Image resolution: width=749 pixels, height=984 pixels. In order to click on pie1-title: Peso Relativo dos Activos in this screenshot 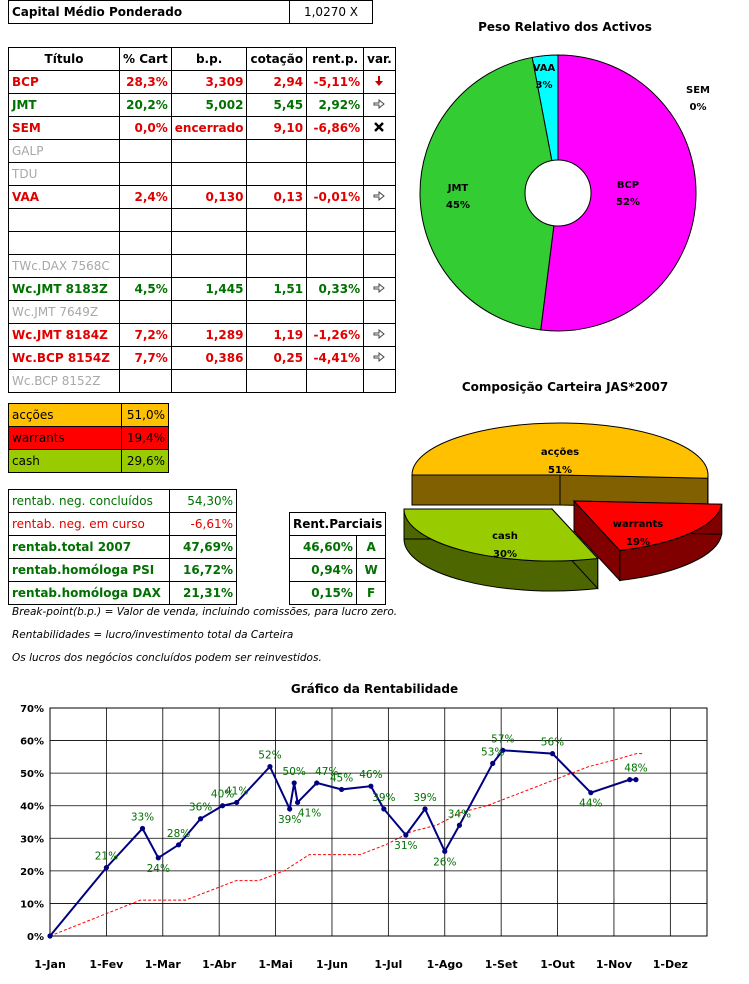, I will do `click(565, 27)`.